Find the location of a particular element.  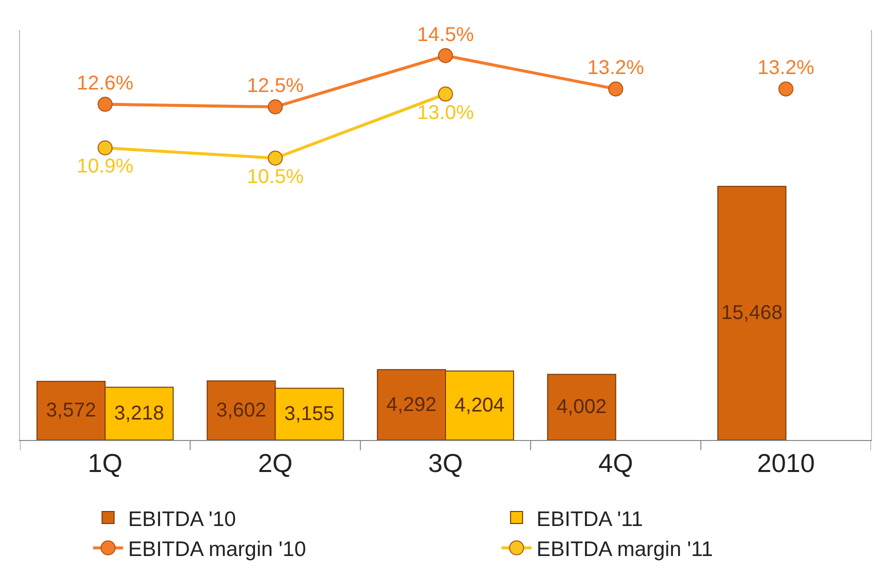

data-label: 3,602 is located at coordinates (241, 410).